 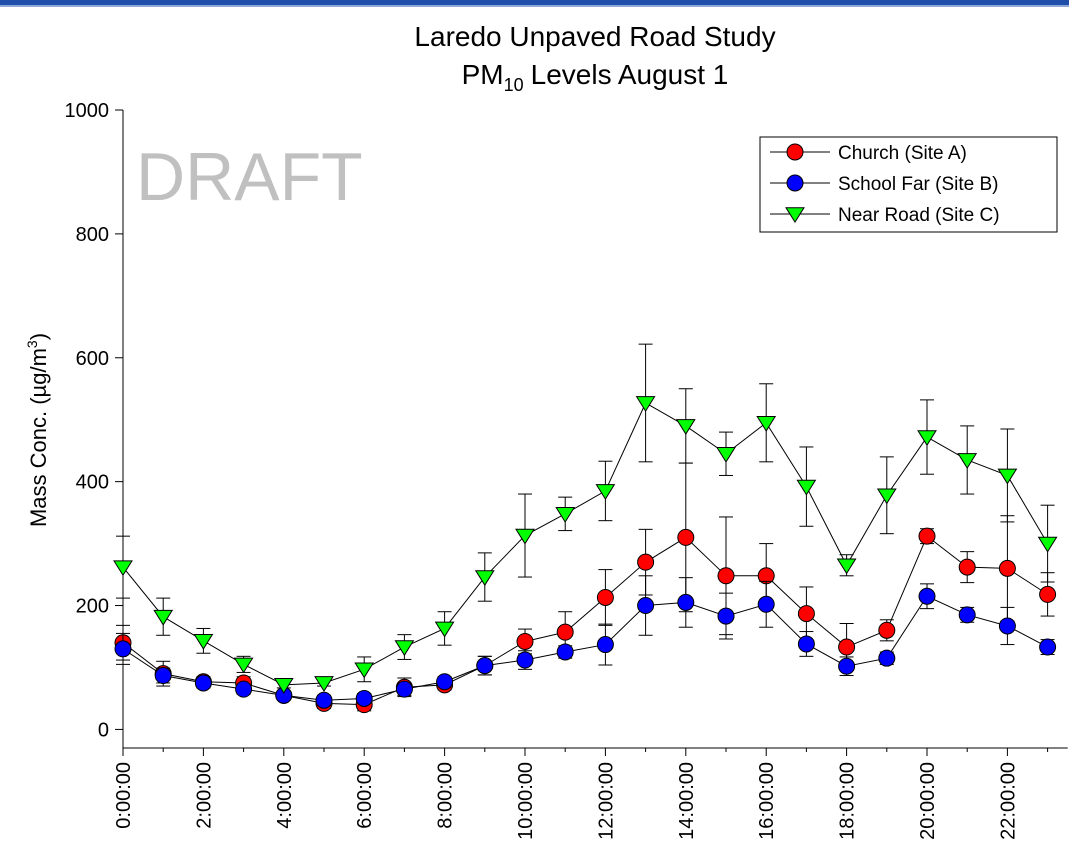 I want to click on legend-box, so click(x=908, y=184).